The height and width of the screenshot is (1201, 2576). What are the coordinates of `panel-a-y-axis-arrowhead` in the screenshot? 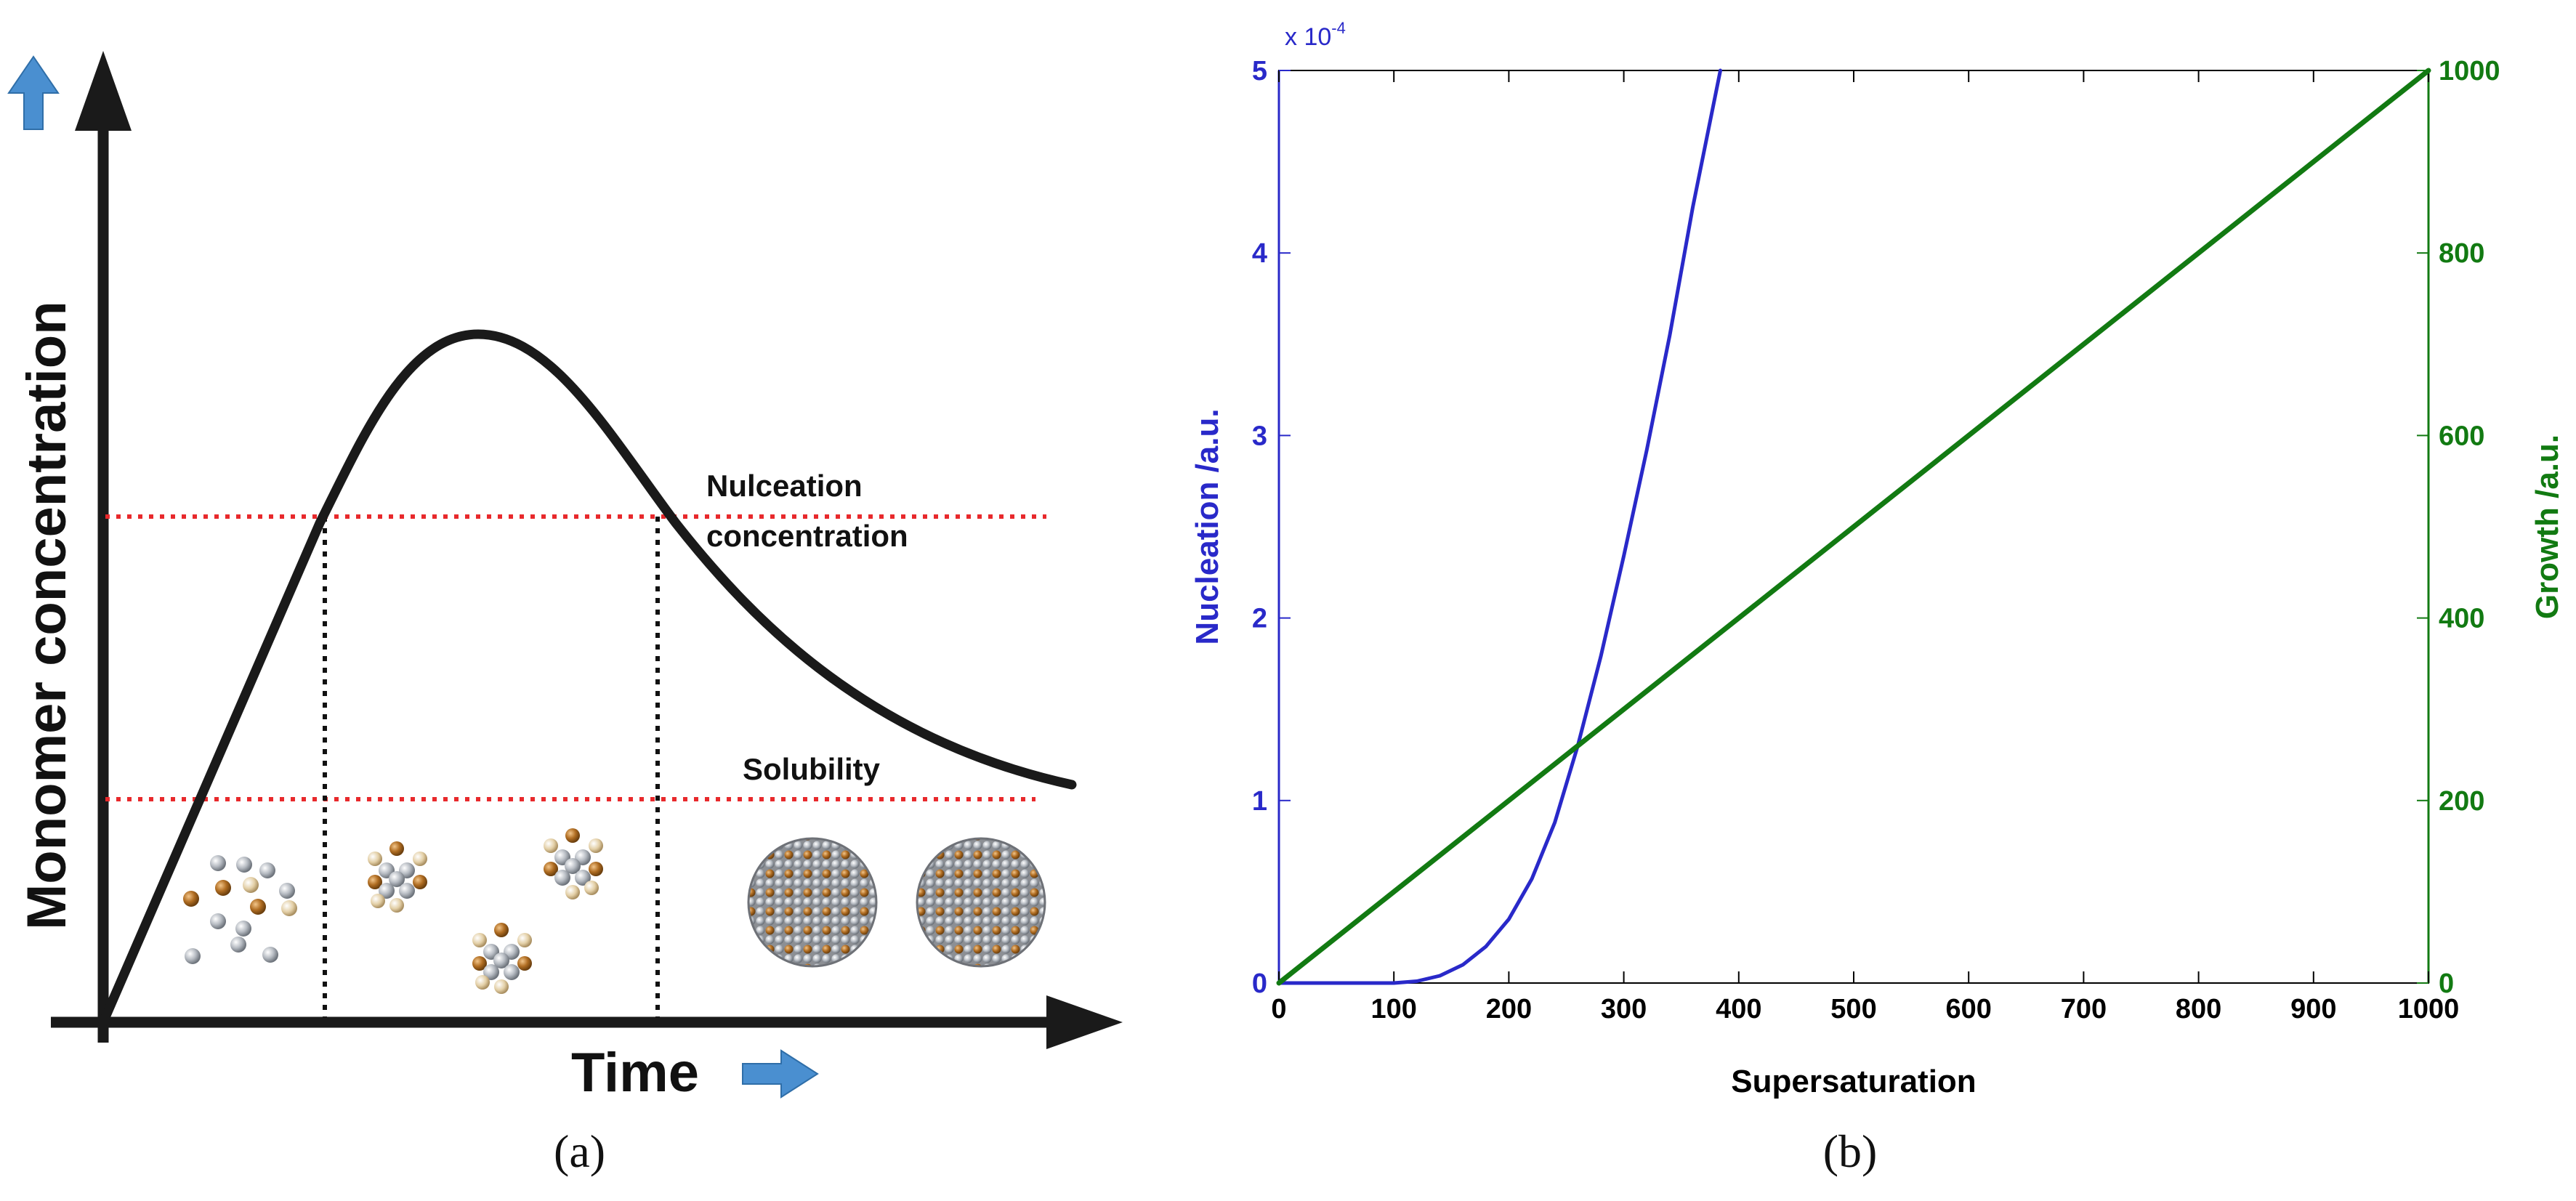 It's located at (104, 91).